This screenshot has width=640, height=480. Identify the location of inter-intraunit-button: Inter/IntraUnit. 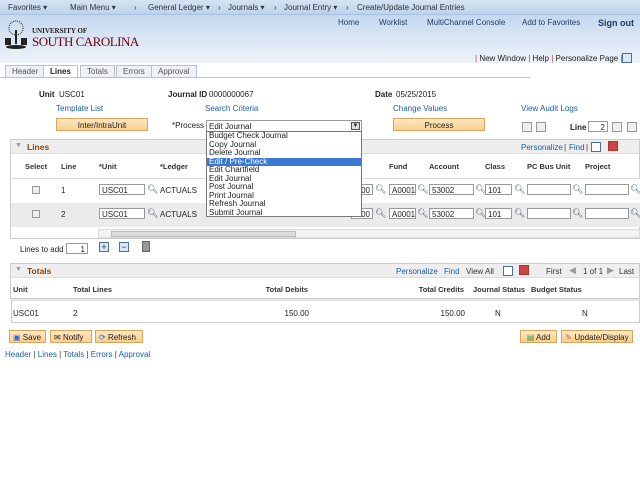
(102, 124).